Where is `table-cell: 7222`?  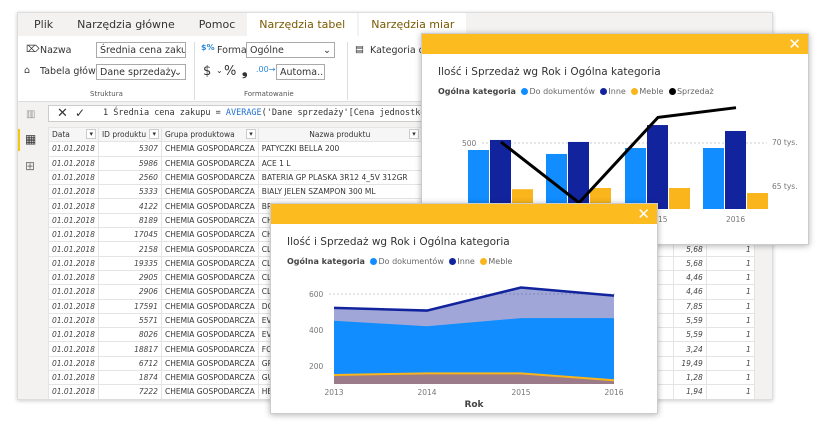 table-cell: 7222 is located at coordinates (129, 391).